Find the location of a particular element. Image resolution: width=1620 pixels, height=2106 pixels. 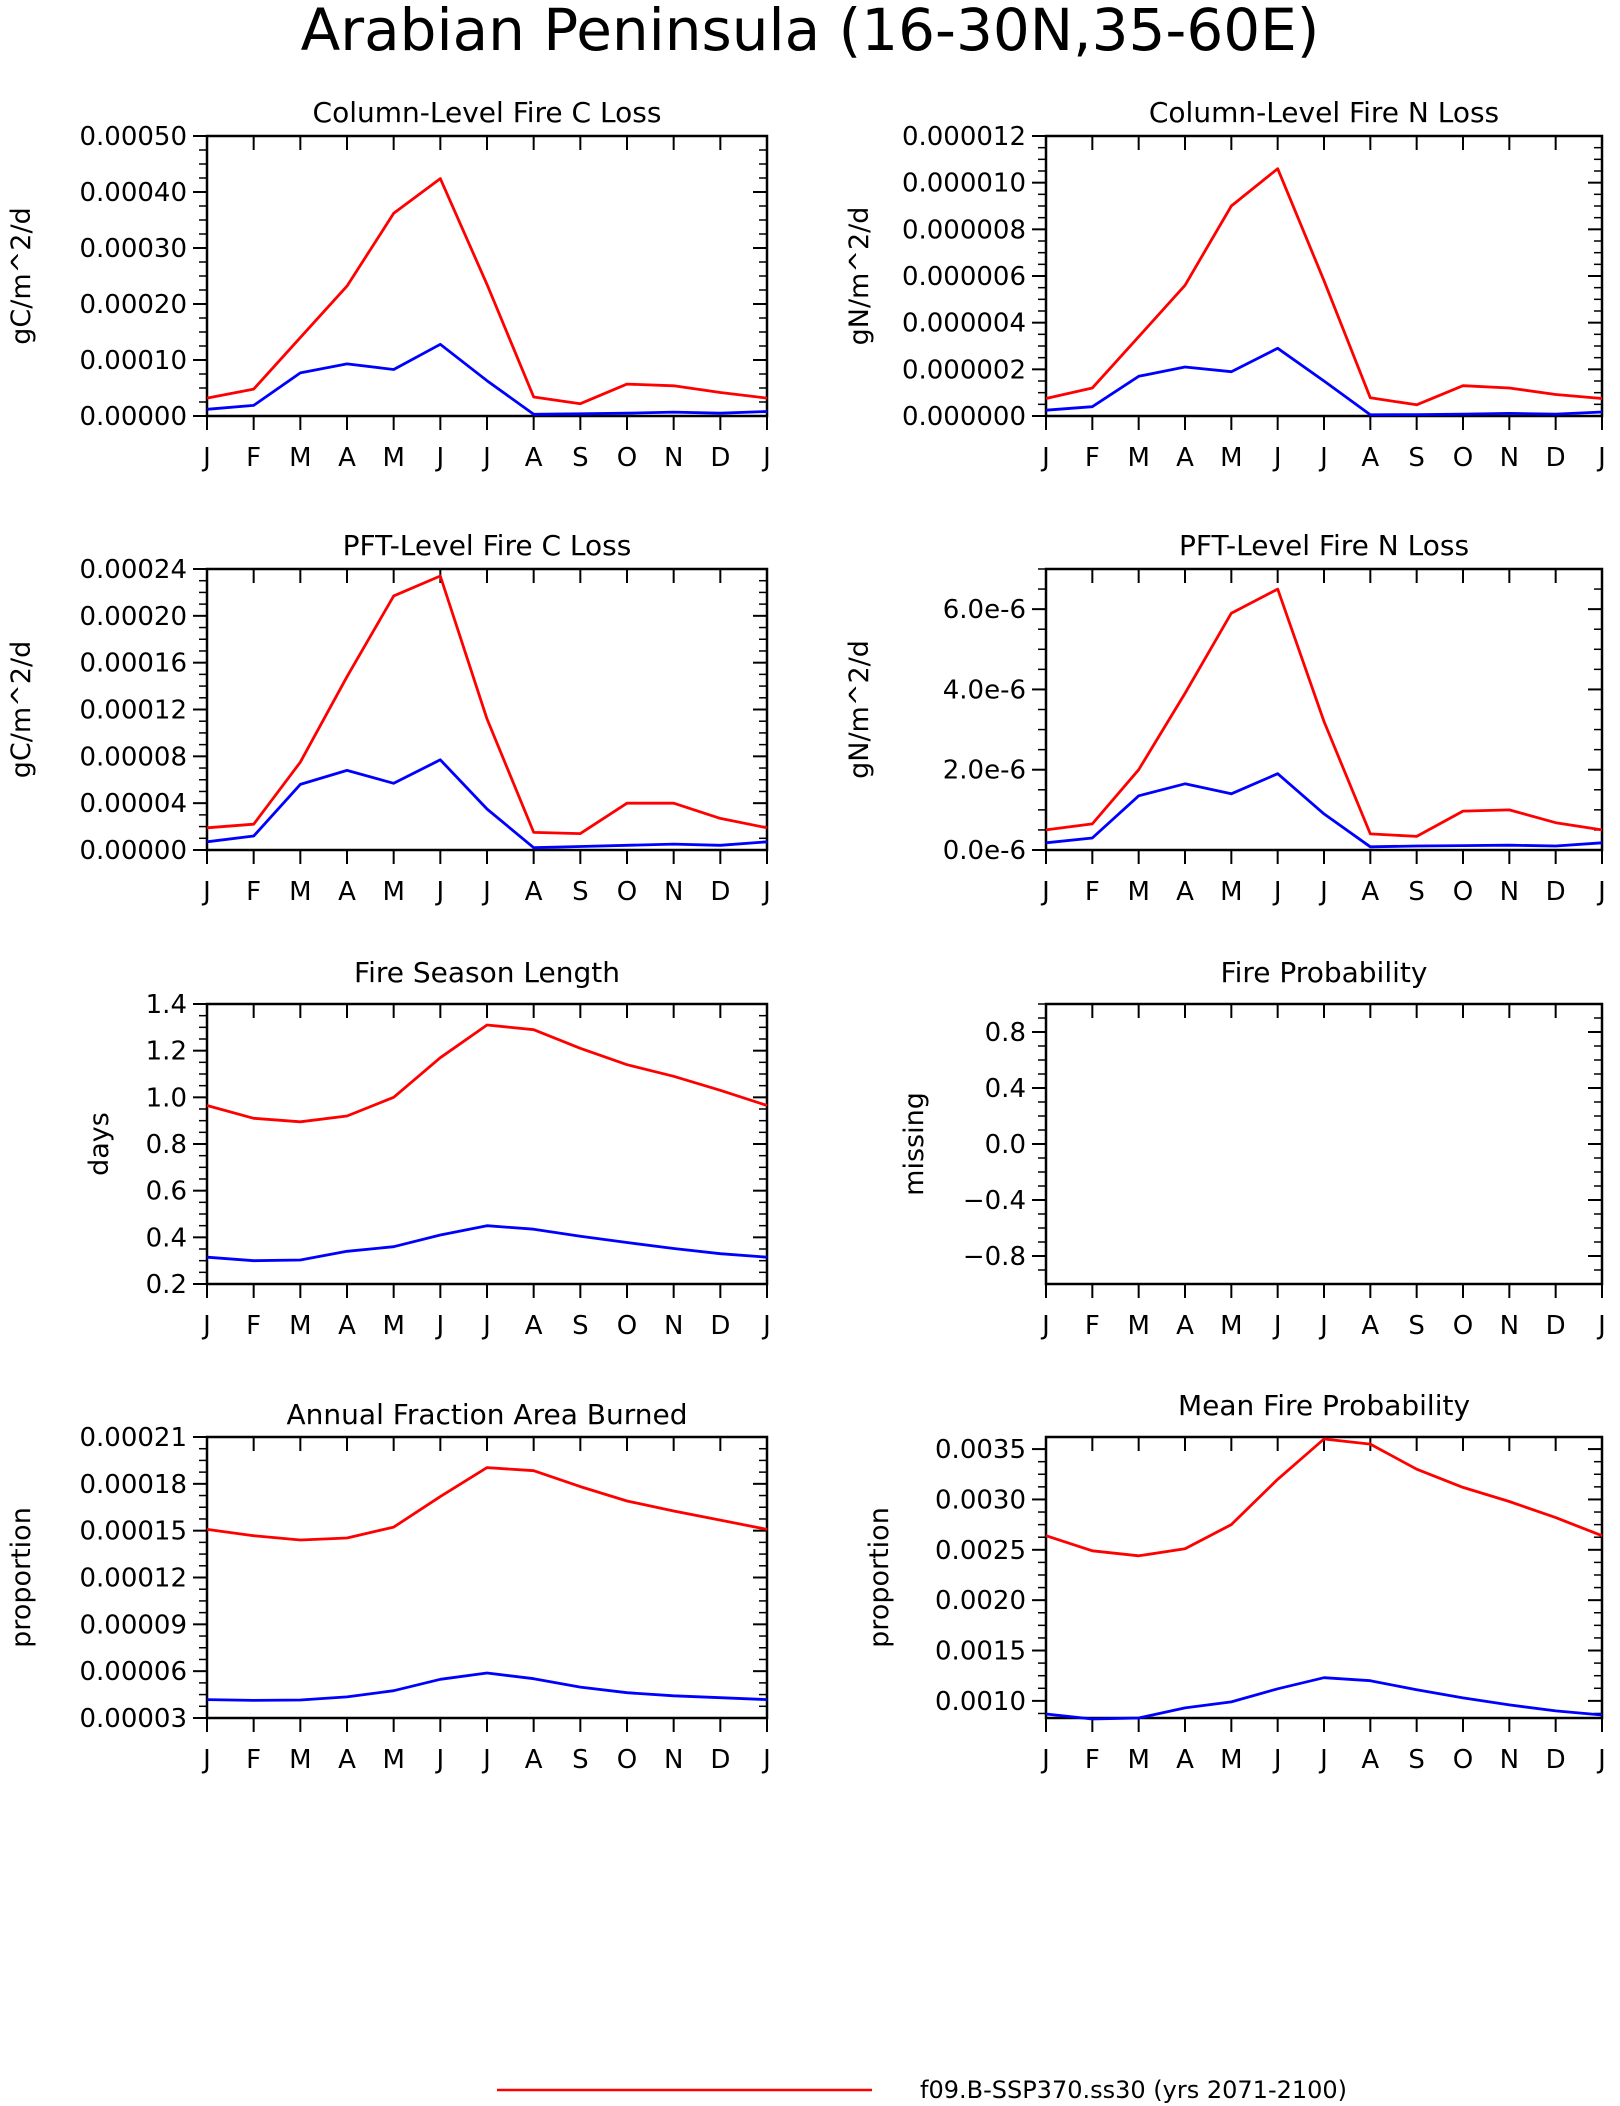

y-axis-label: gC/m^2/d is located at coordinates (21, 709).